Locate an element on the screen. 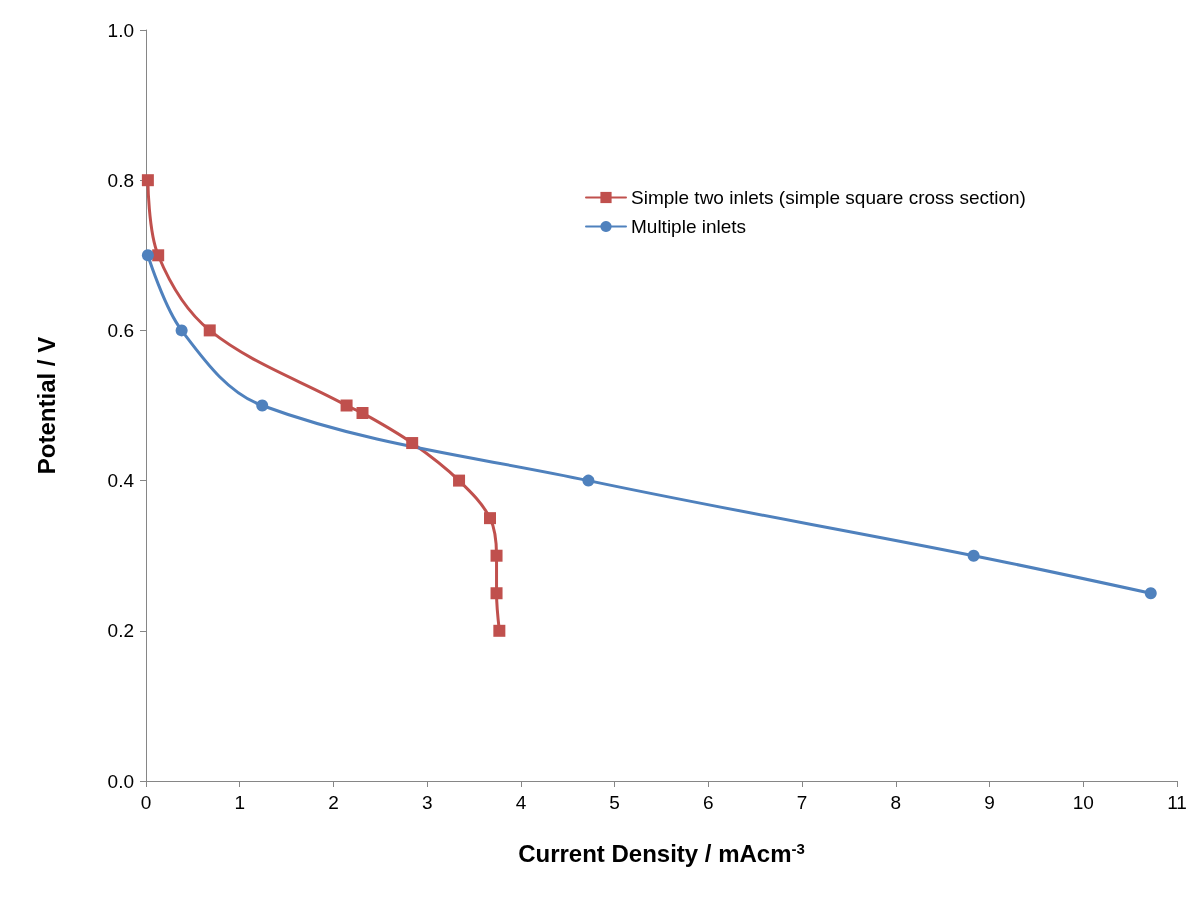 This screenshot has width=1204, height=897. x-tick-label: 11 is located at coordinates (1177, 802).